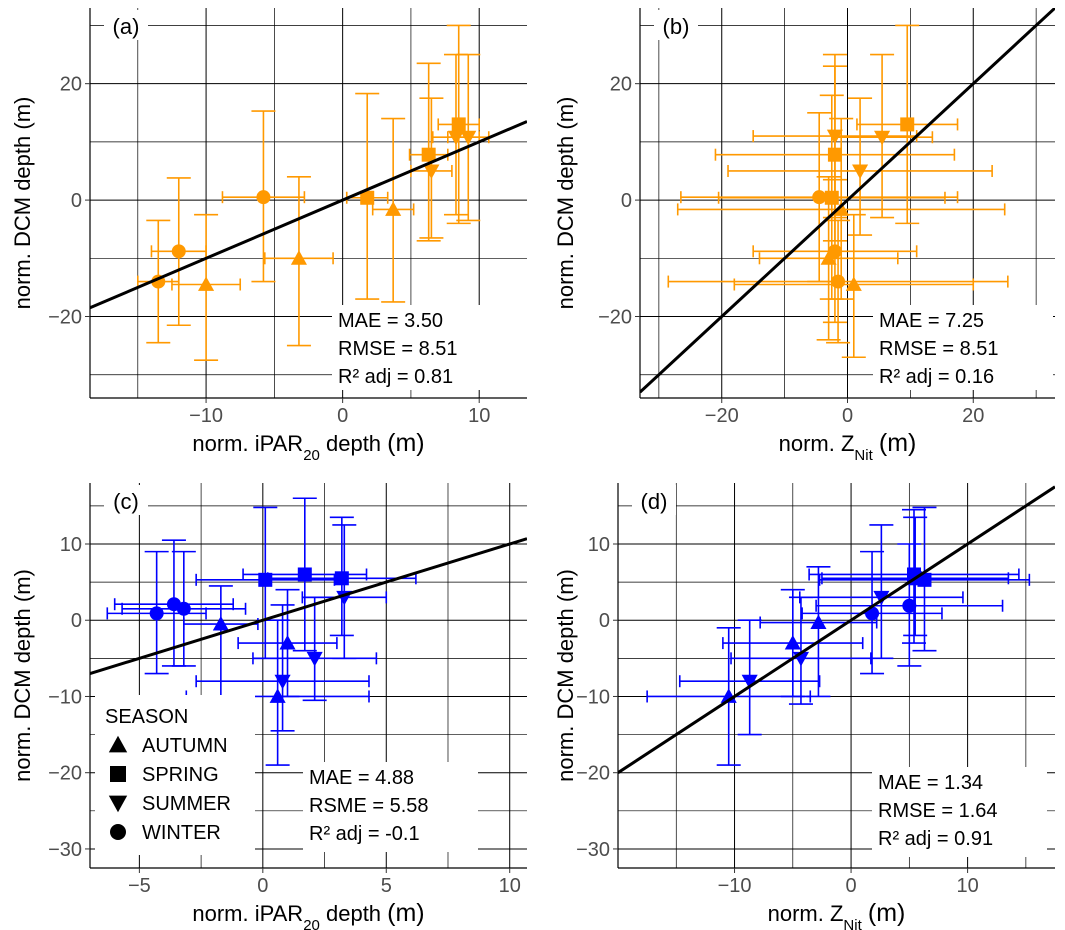 This screenshot has height=930, width=1065. I want to click on legend-title: SEASON, so click(146, 717).